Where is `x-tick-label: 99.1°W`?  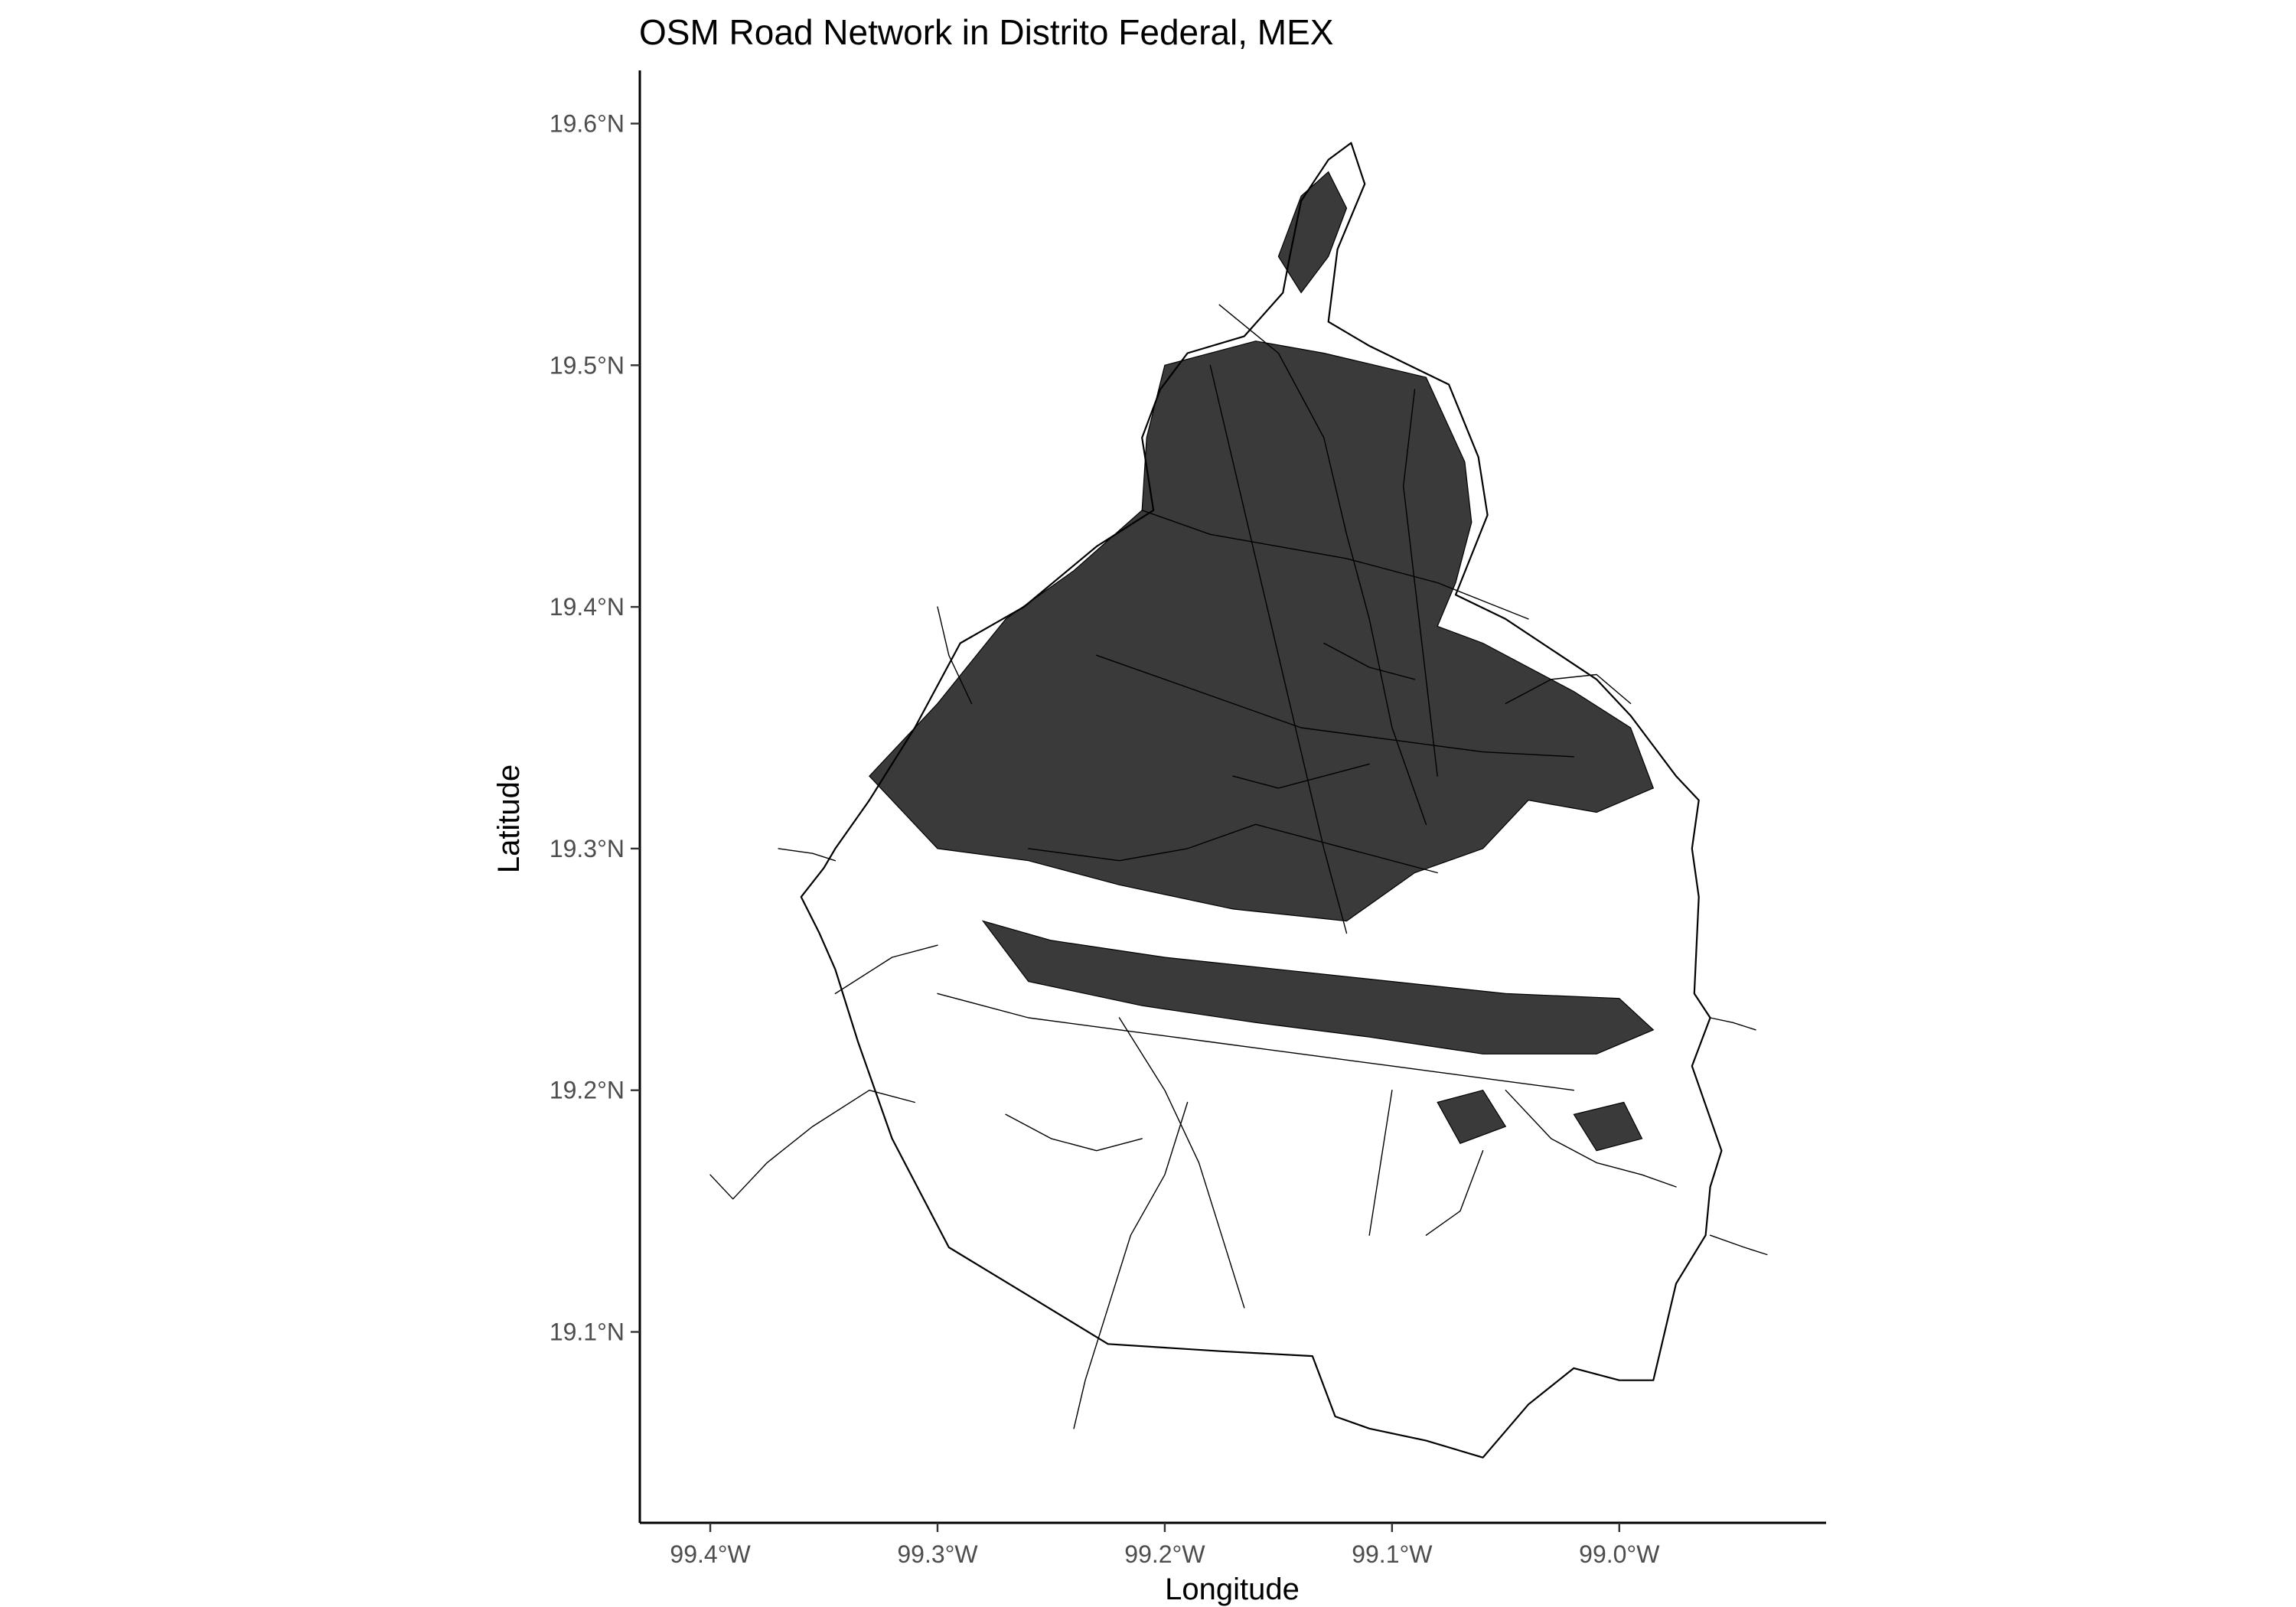
x-tick-label: 99.1°W is located at coordinates (1392, 1554).